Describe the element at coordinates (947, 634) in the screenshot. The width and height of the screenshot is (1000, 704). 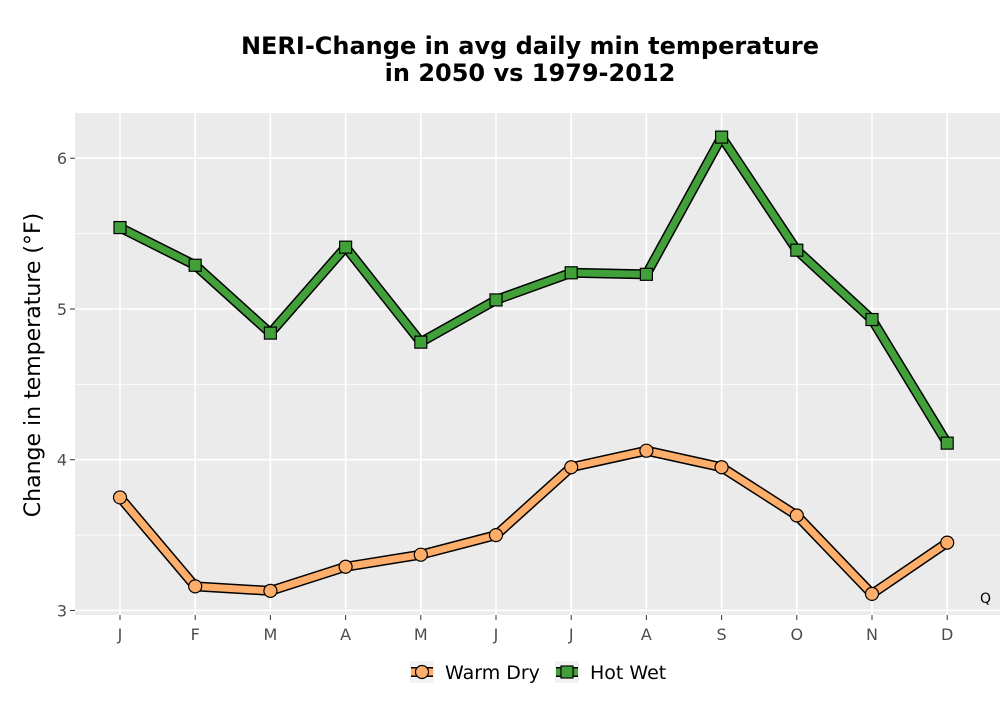
I see `x-tick-label: D` at that location.